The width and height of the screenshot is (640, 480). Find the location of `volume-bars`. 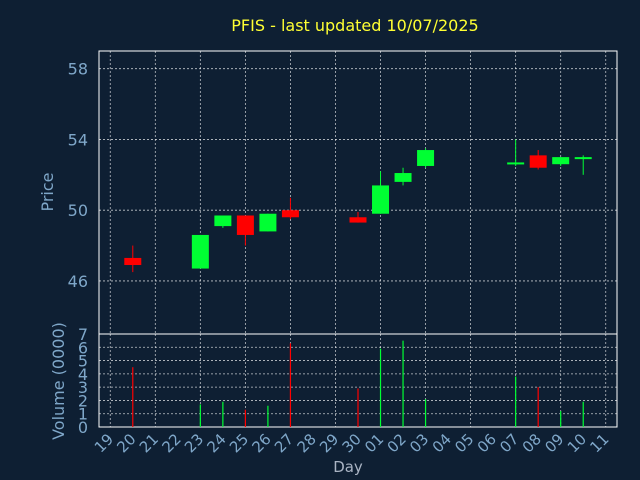

volume-bars is located at coordinates (358, 383).